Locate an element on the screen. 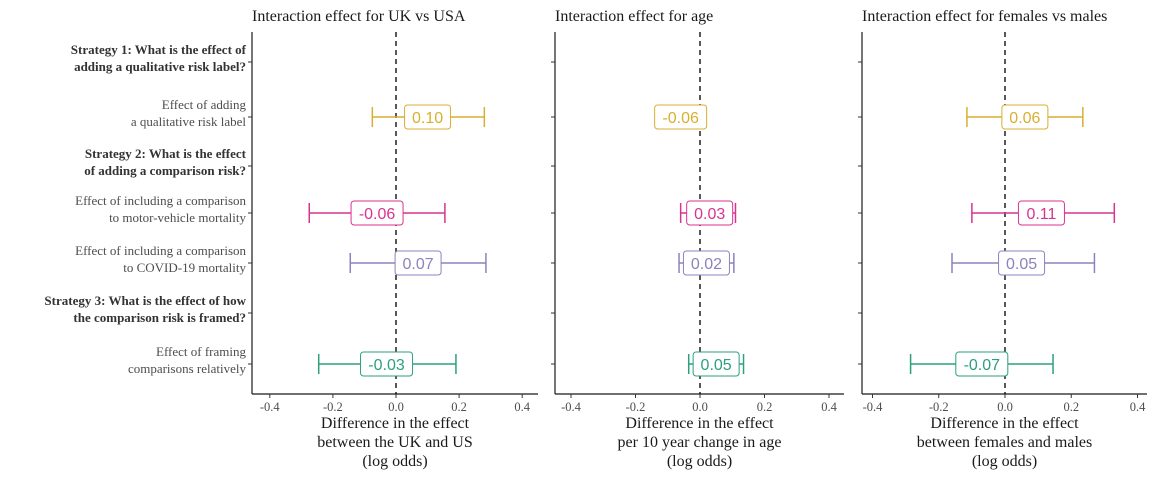 This screenshot has width=1152, height=477. panel-title: Interaction effect for age is located at coordinates (634, 16).